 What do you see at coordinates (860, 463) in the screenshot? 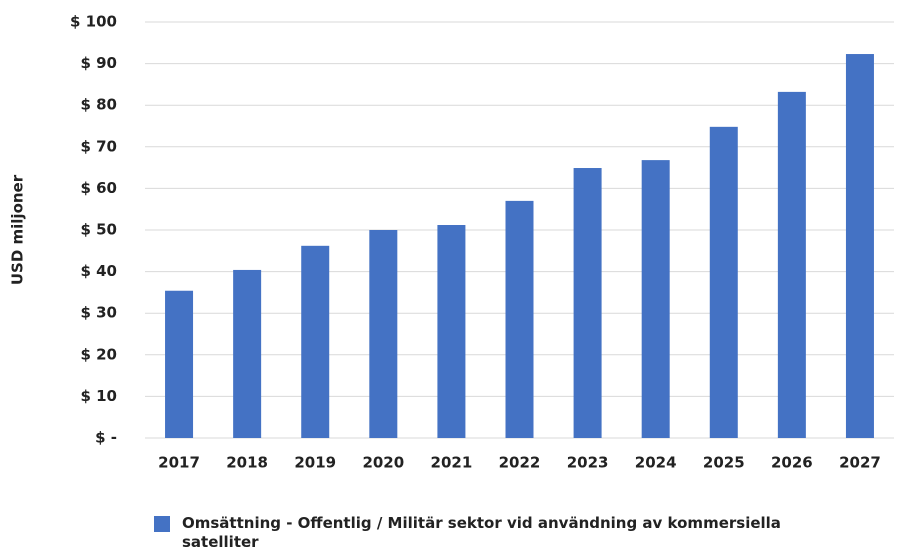
I see `x-tick-label: 2027` at bounding box center [860, 463].